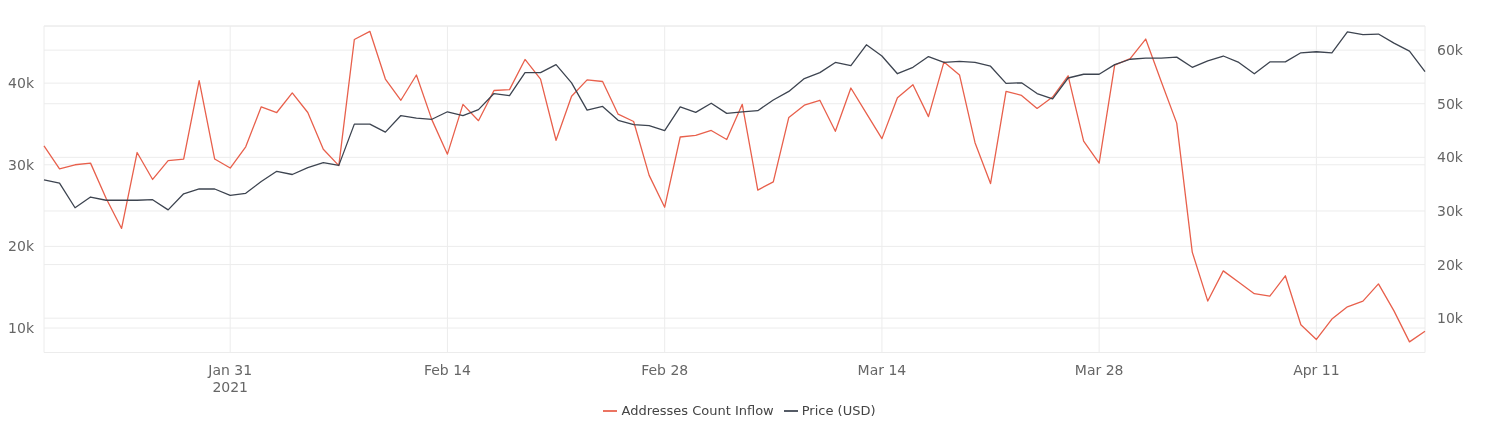 The image size is (1493, 430). Describe the element at coordinates (665, 369) in the screenshot. I see `x-tick-label: Feb 28` at that location.